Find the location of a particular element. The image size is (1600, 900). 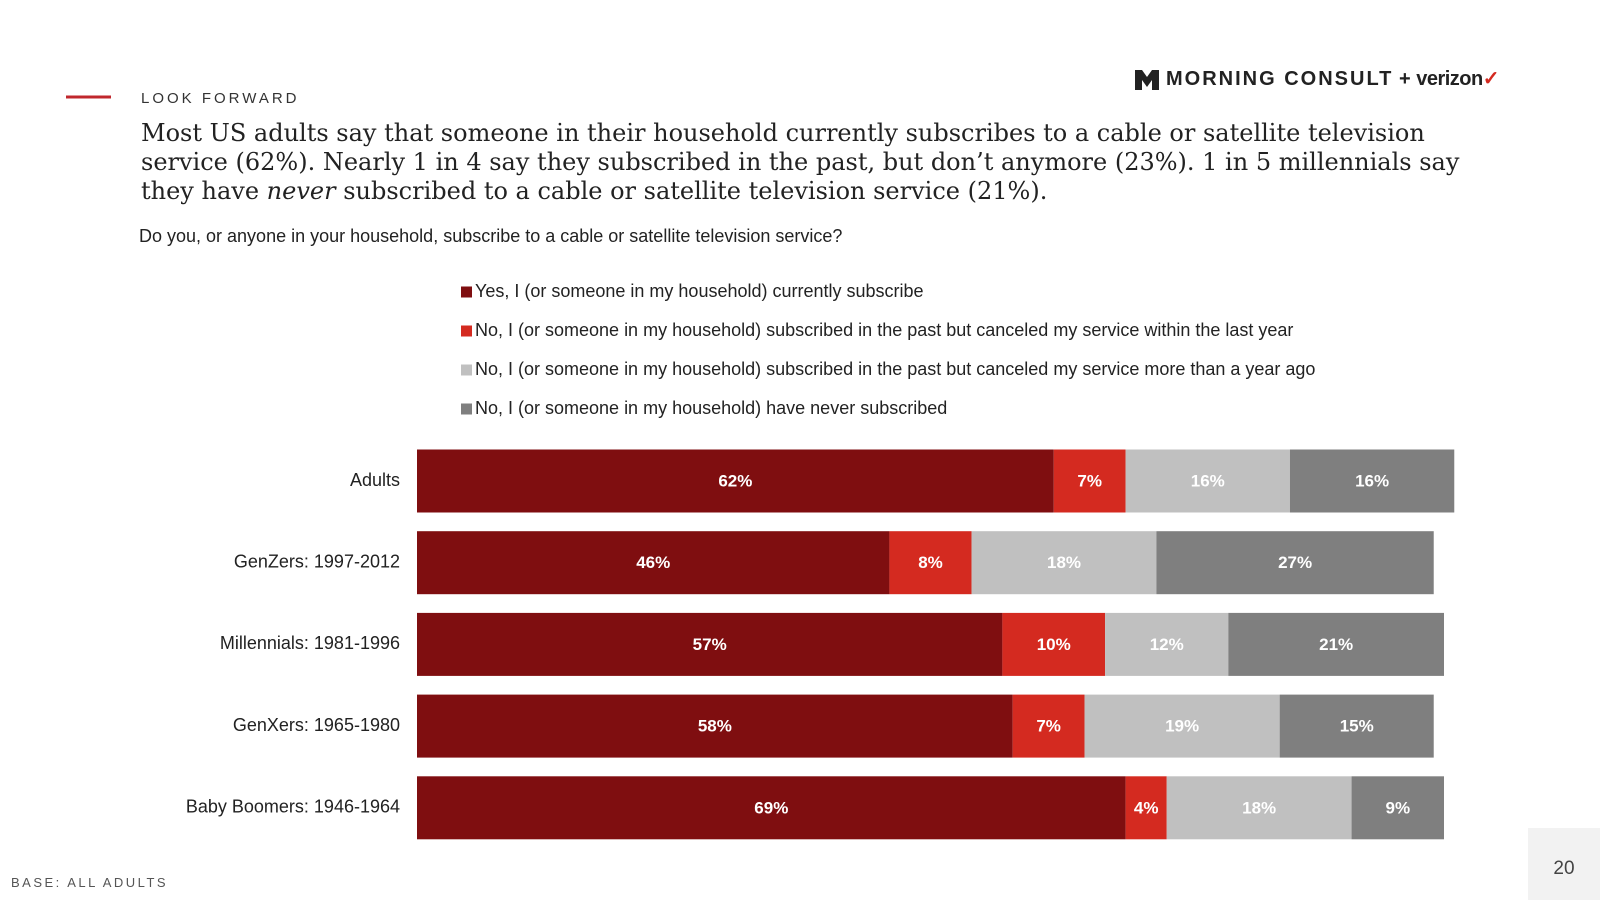

category-label: Adults is located at coordinates (375, 480).